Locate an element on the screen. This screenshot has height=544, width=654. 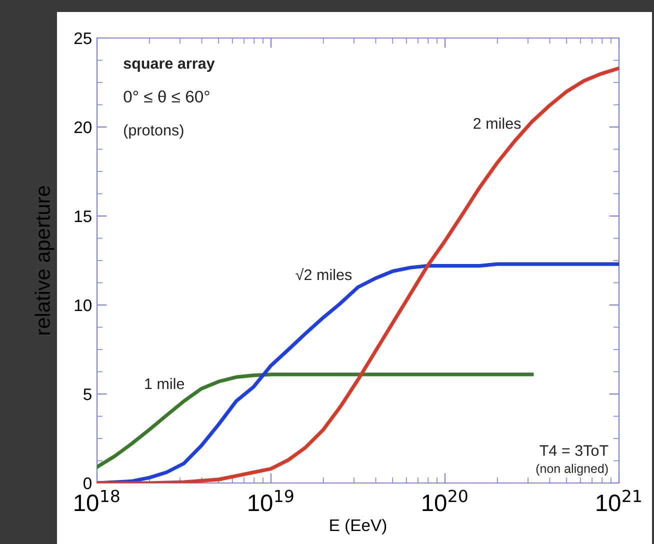
x-axis-title: E (EeV) is located at coordinates (358, 526).